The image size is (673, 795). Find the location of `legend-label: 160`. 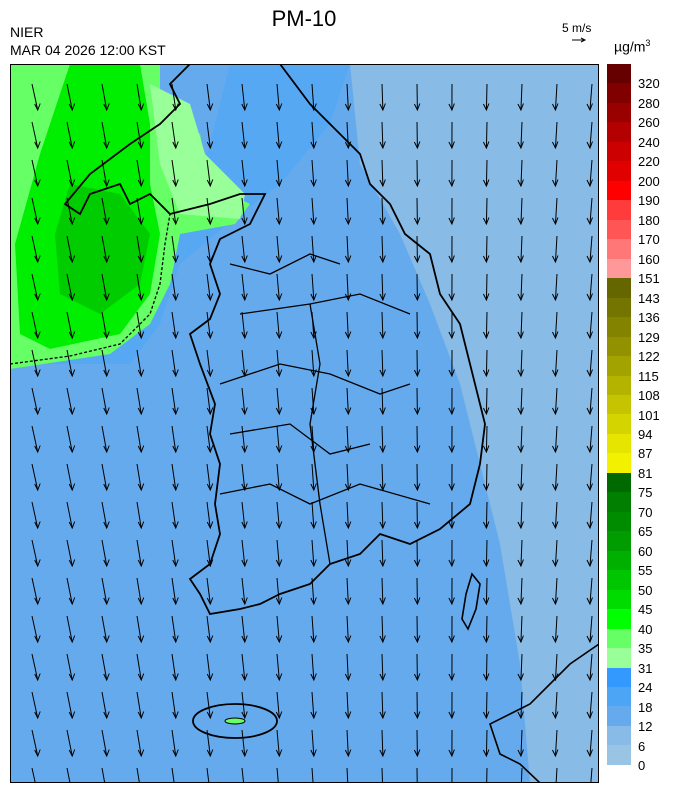

legend-label: 160 is located at coordinates (649, 259).